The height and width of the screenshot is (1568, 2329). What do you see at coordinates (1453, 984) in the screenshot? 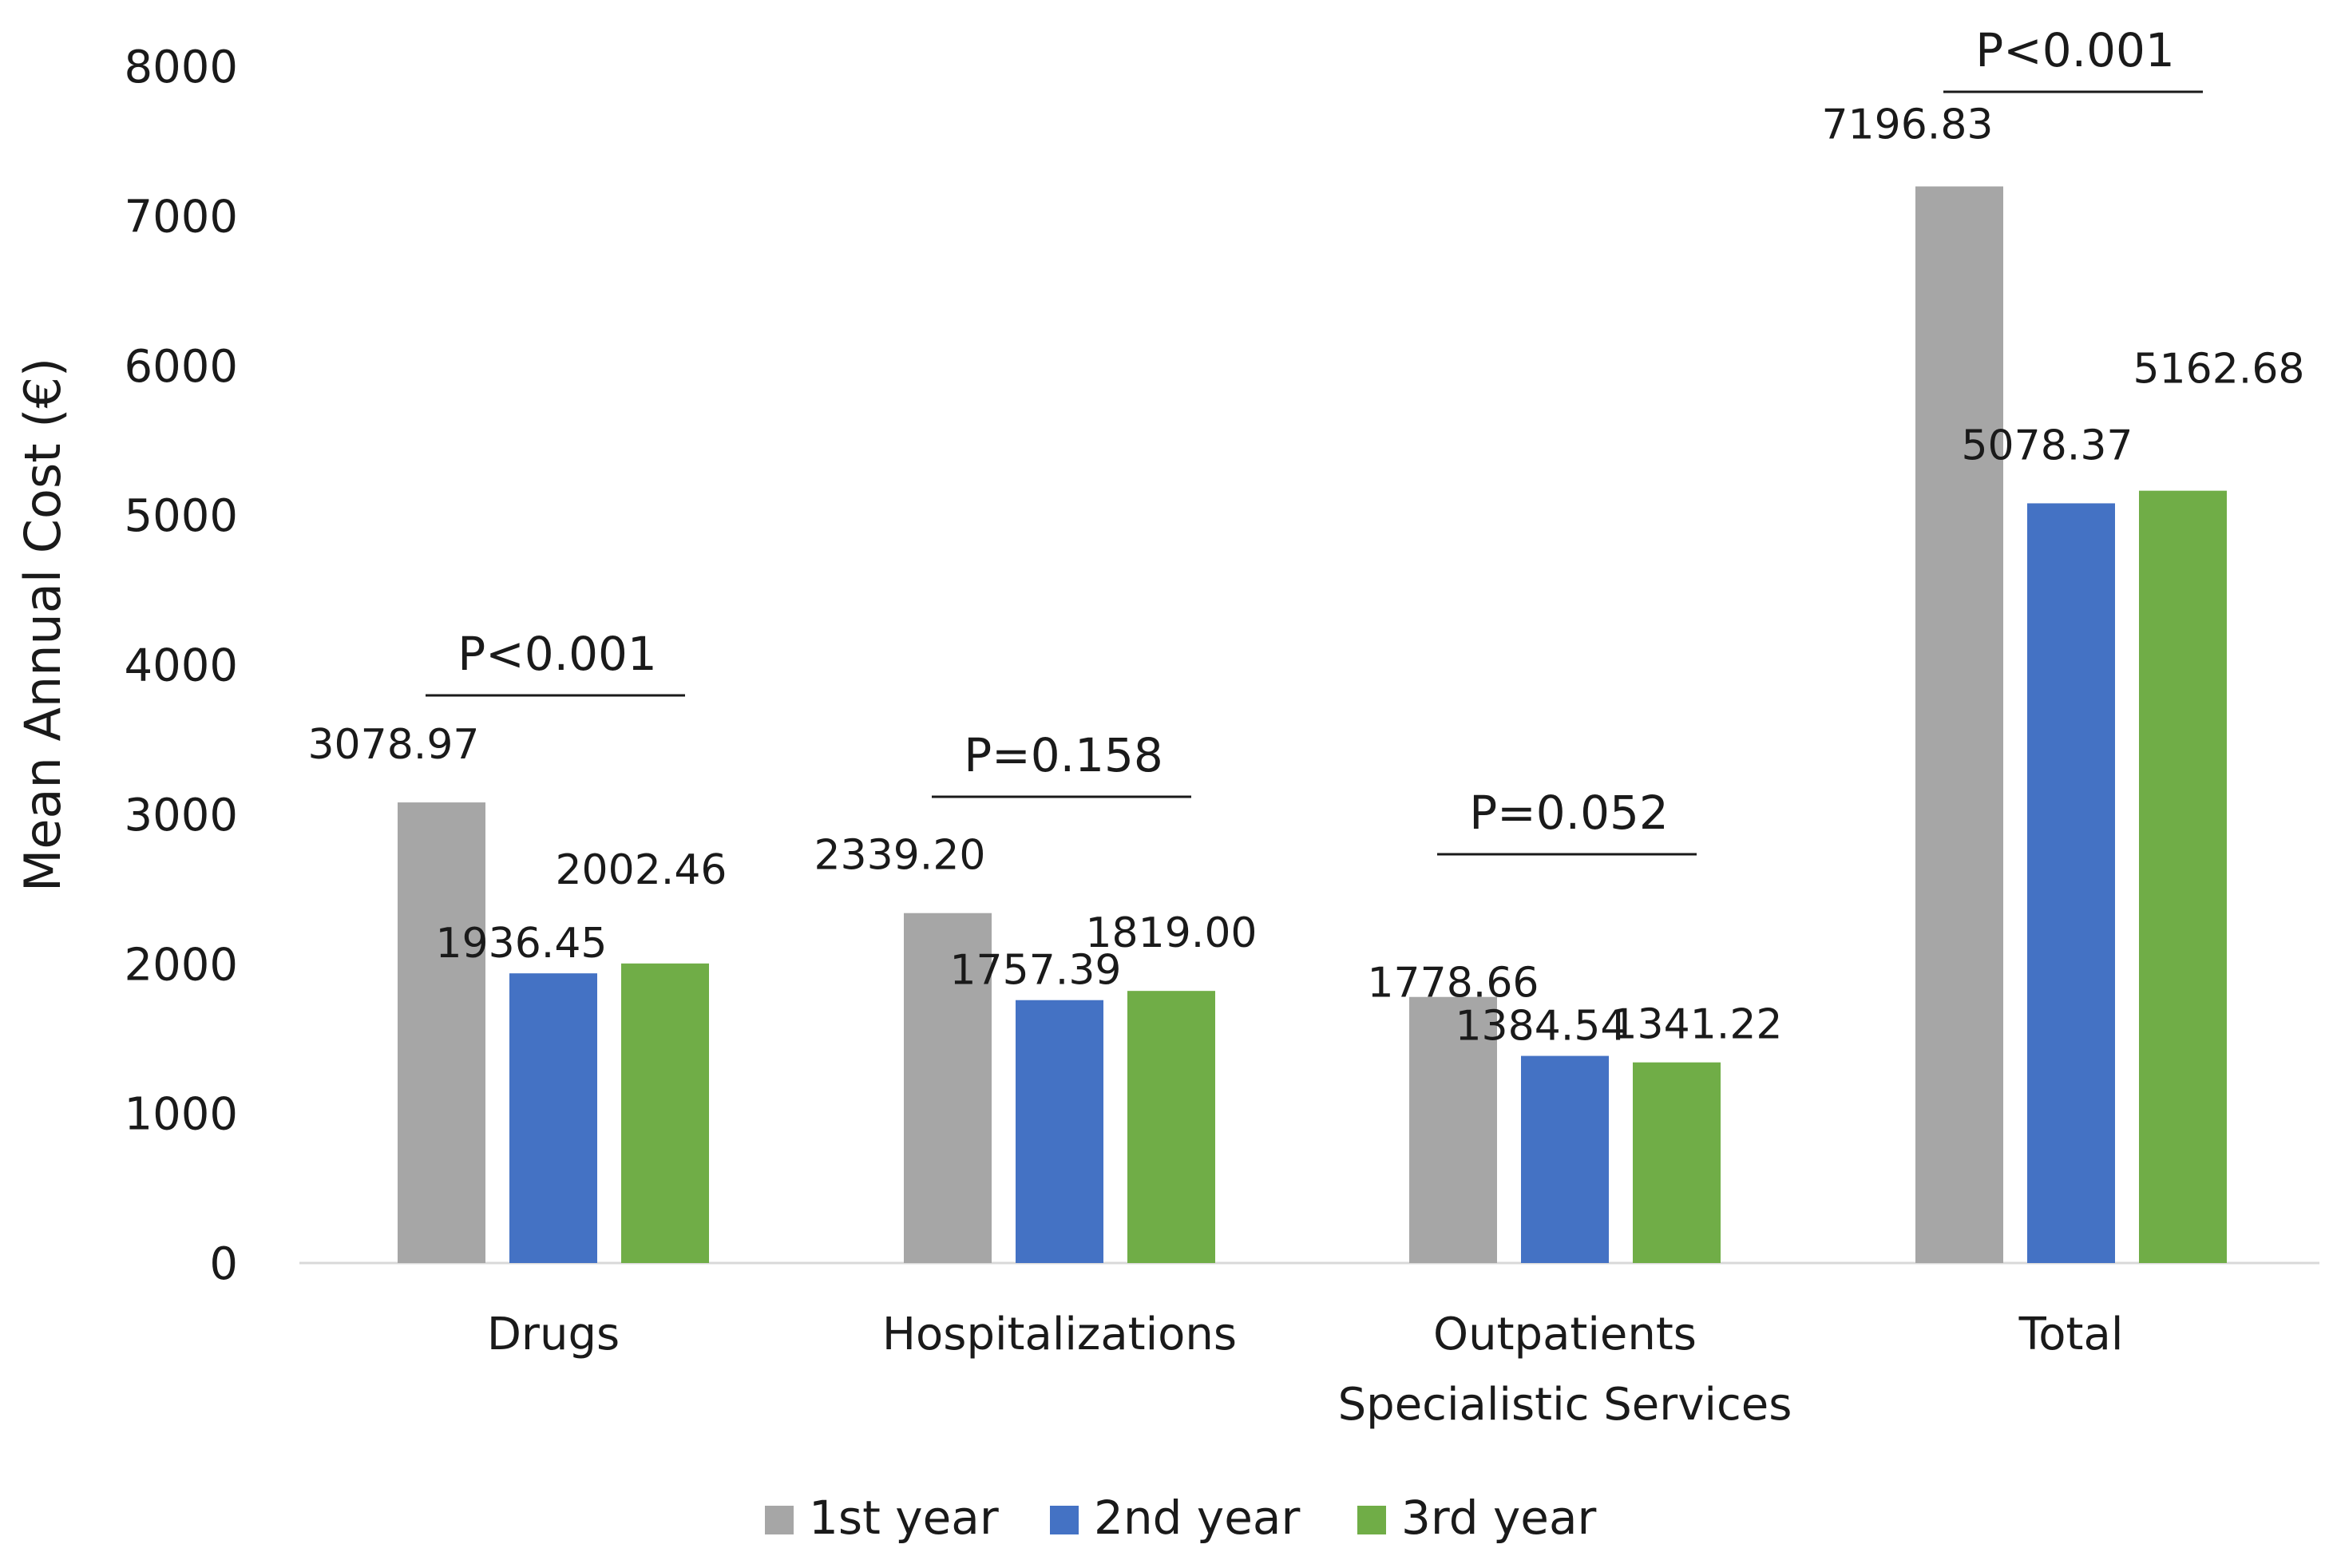
I see `data-label: 1778.66` at bounding box center [1453, 984].